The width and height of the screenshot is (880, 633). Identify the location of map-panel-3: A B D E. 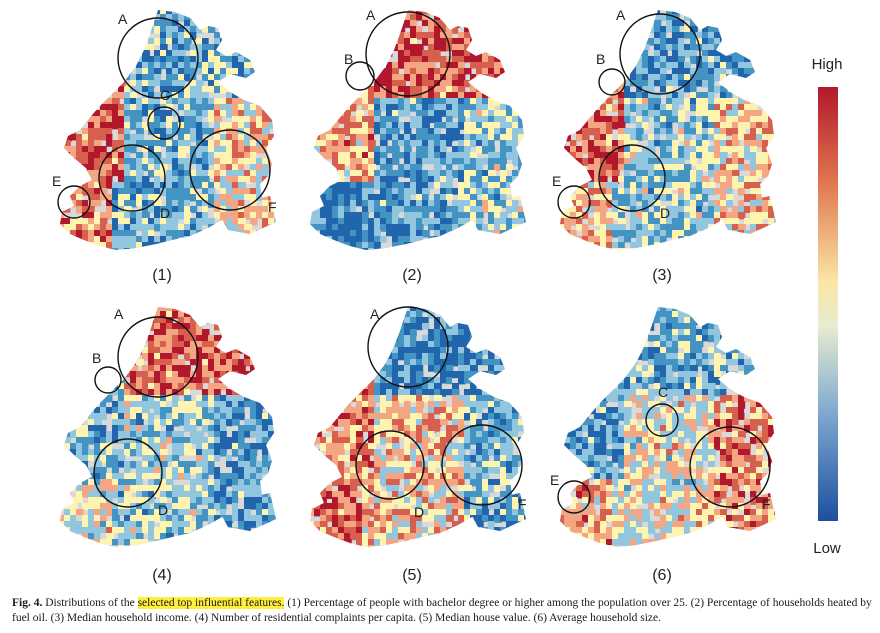
(664, 128).